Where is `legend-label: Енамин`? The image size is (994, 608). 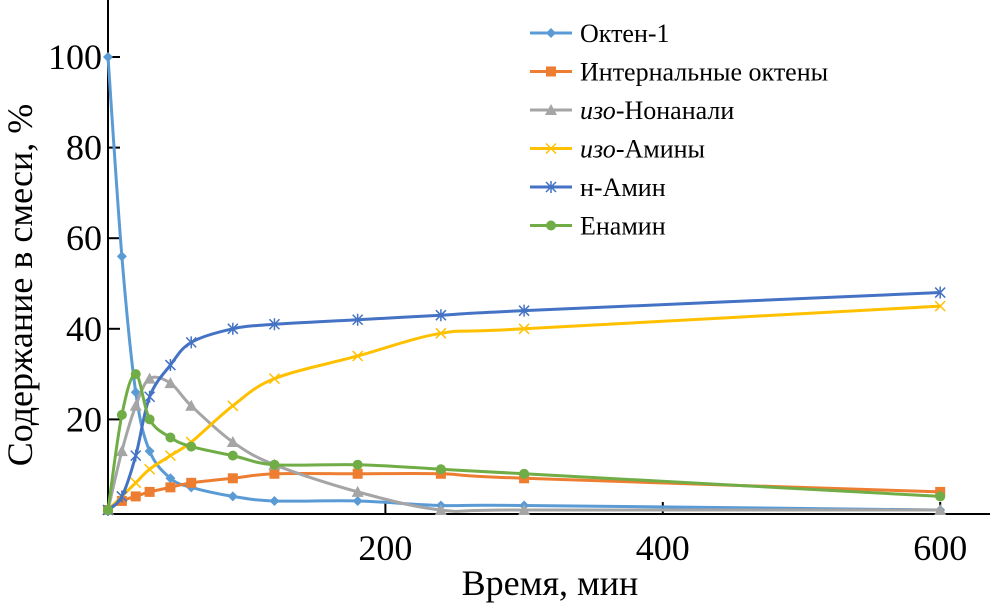
legend-label: Енамин is located at coordinates (623, 226).